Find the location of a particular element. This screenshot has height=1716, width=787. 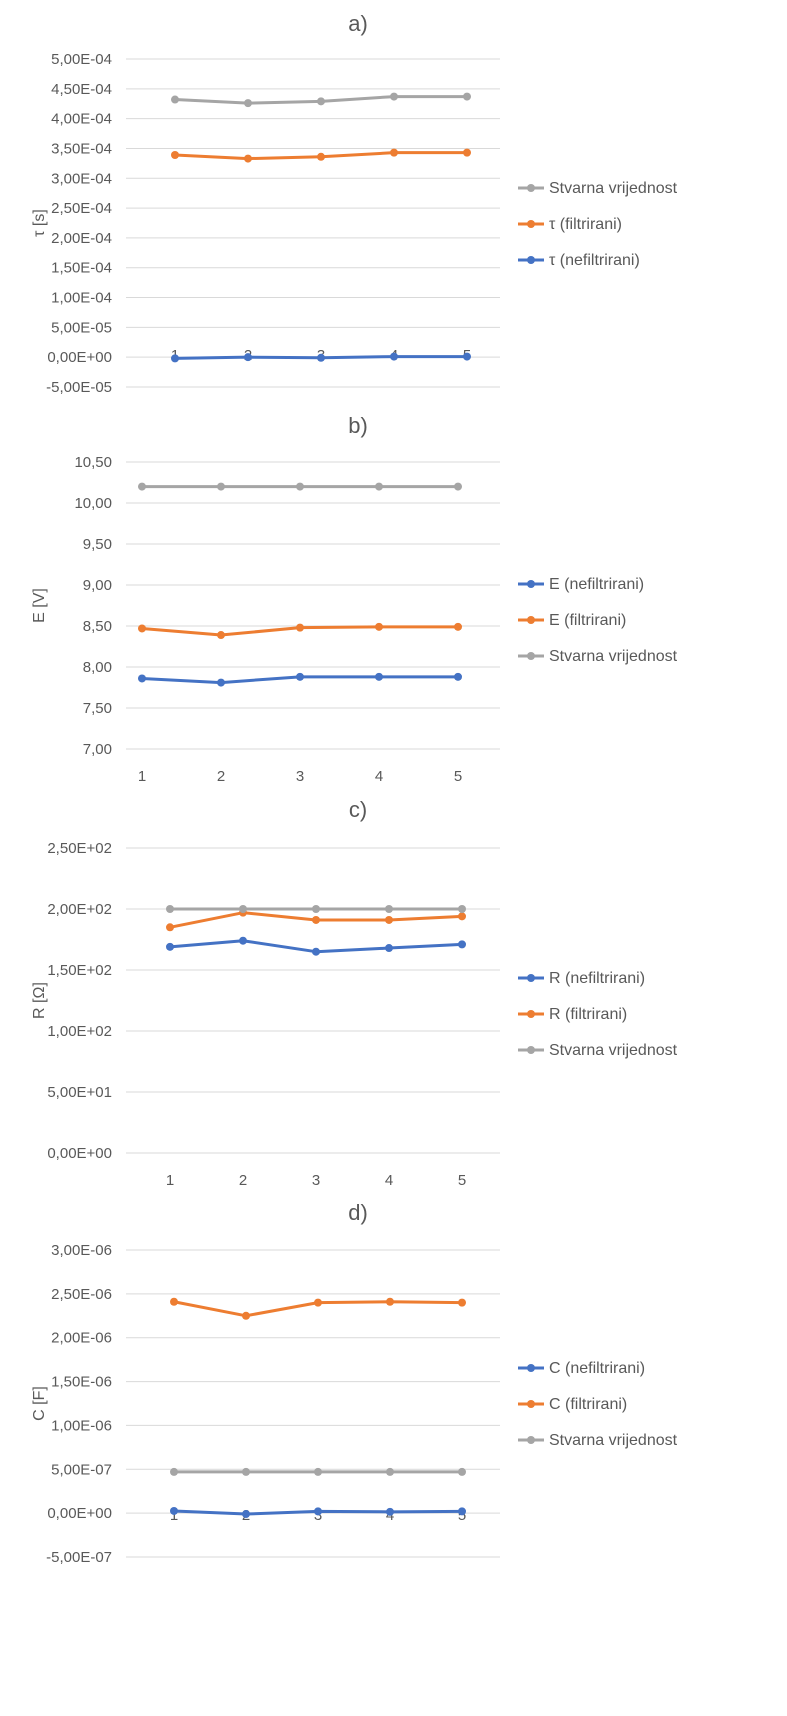

legend-item: C (filtrirani) is located at coordinates (572, 1404).